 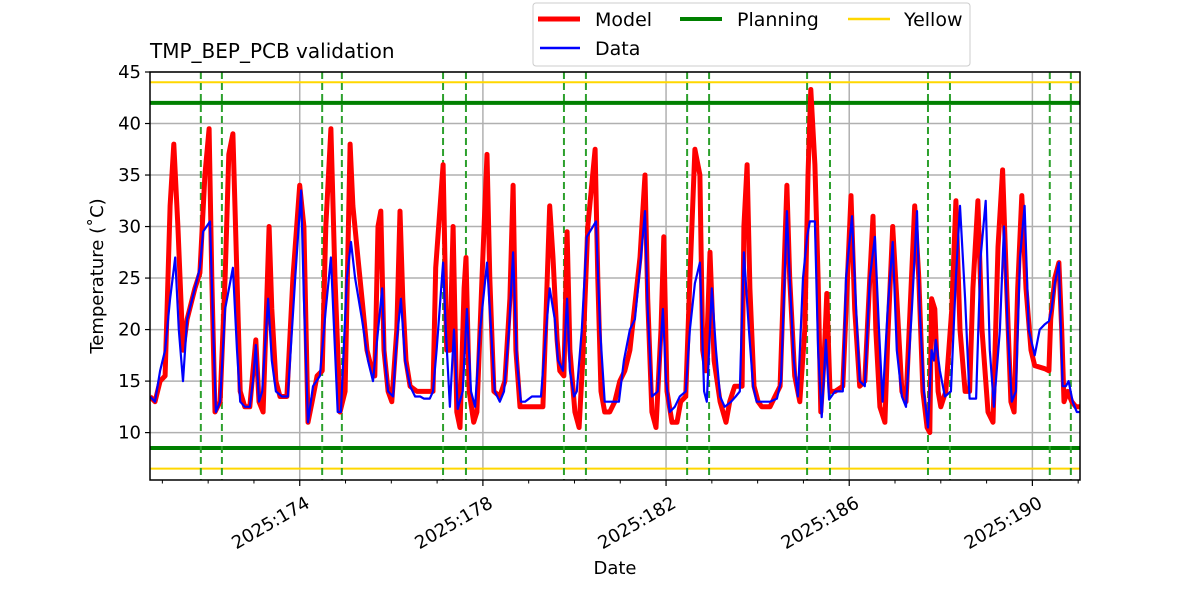 I want to click on y-tick-label: 20, so click(x=129, y=330).